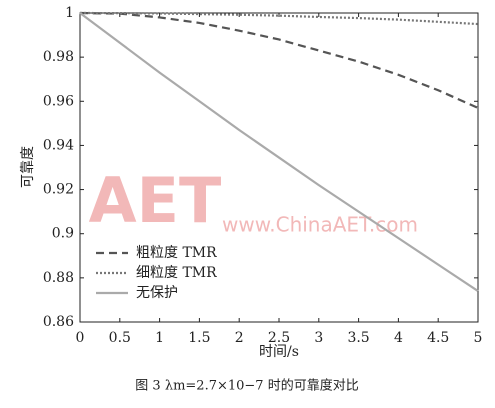 The height and width of the screenshot is (408, 495). What do you see at coordinates (58, 101) in the screenshot?
I see `y-tick-label: 0.96` at bounding box center [58, 101].